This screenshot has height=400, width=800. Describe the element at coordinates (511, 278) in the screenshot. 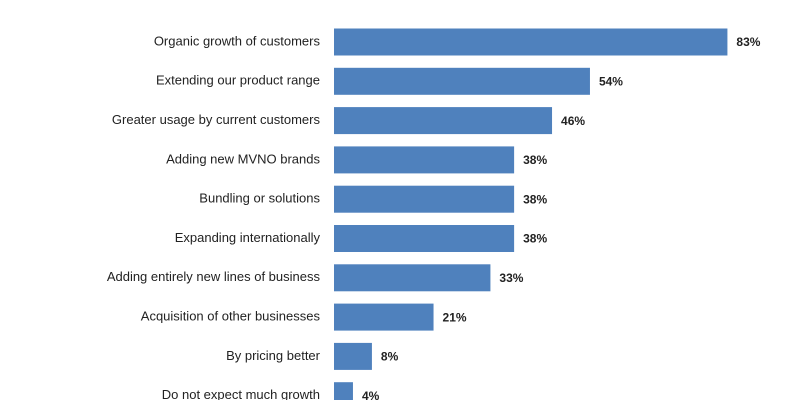

I see `value-label: 33%` at that location.